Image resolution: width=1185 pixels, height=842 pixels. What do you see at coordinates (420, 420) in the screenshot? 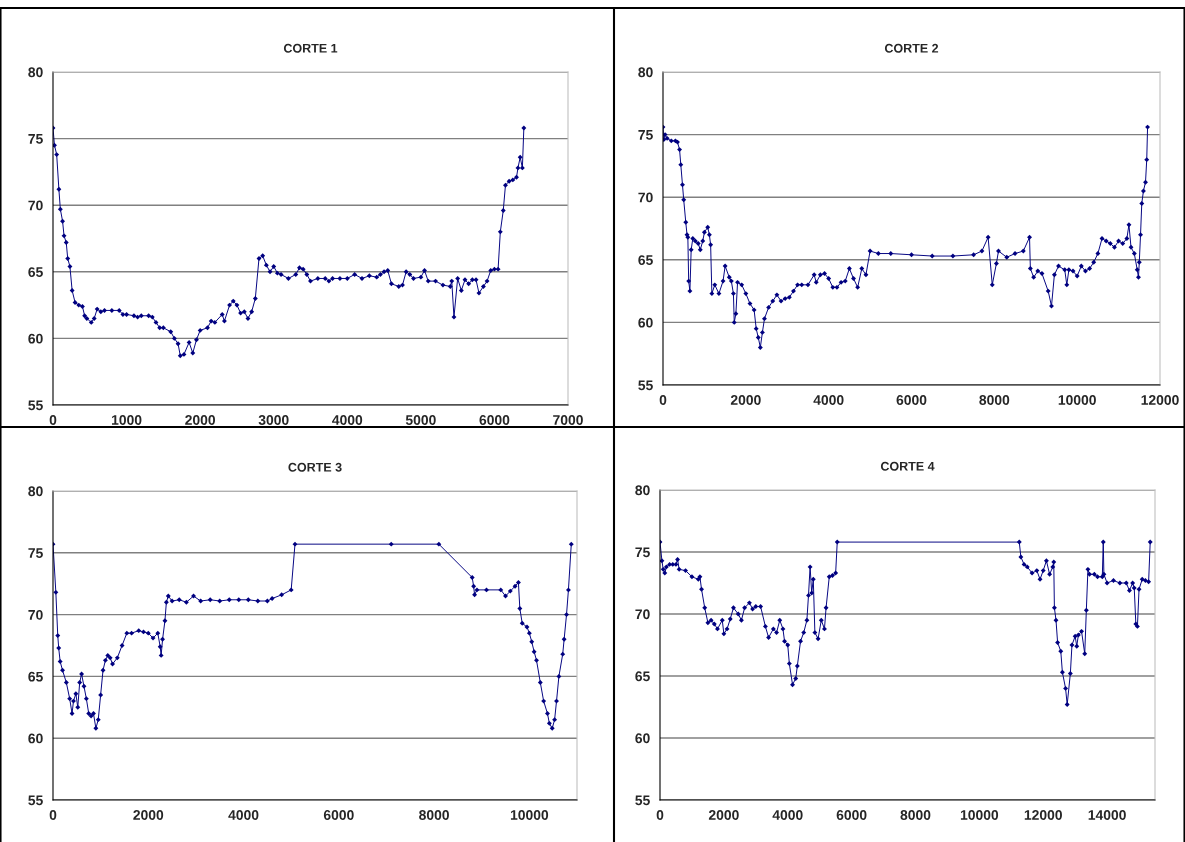
I see `x-tick-label: 5000` at bounding box center [420, 420].